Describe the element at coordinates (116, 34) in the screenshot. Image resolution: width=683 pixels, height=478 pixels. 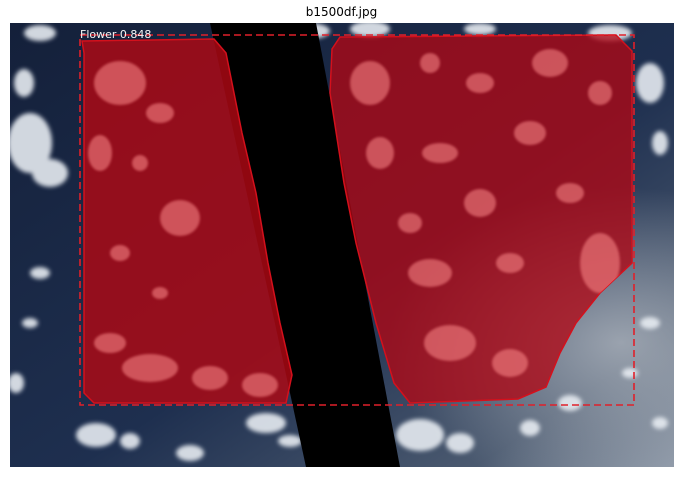
I see `detection-label: Flower 0.848` at that location.